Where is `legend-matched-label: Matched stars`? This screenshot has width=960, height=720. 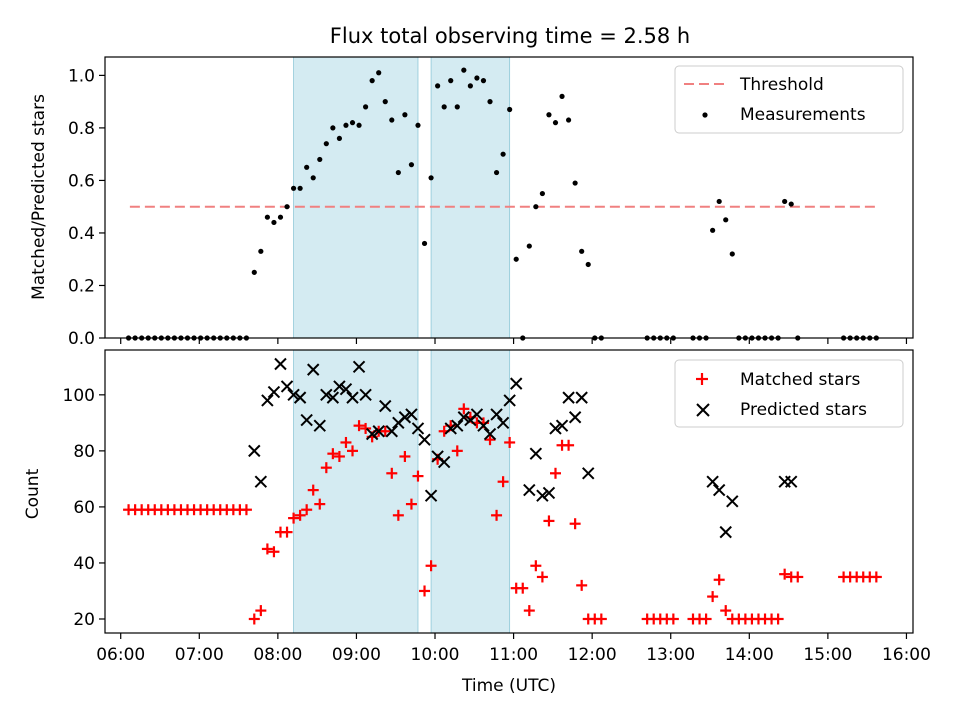
legend-matched-label: Matched stars is located at coordinates (800, 380).